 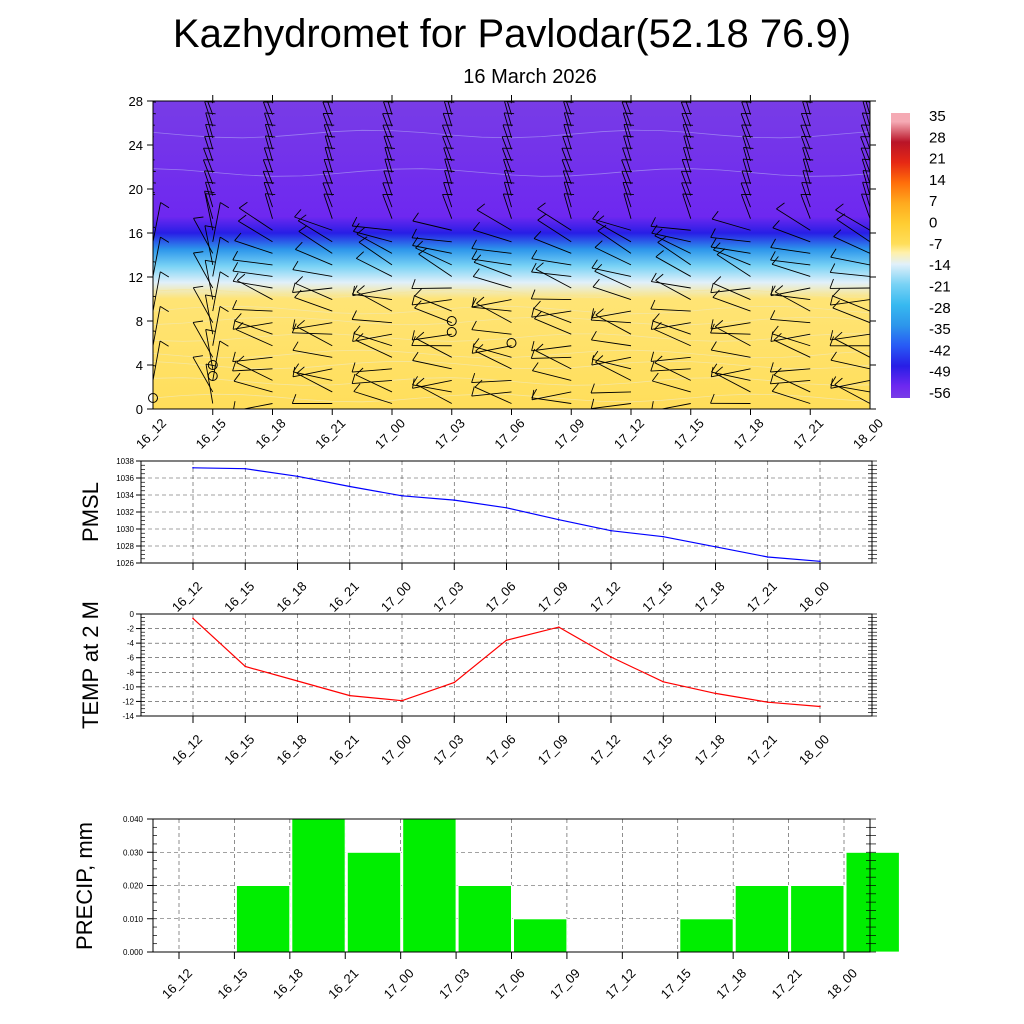 What do you see at coordinates (553, 750) in the screenshot?
I see `x-tick-label: 17_09` at bounding box center [553, 750].